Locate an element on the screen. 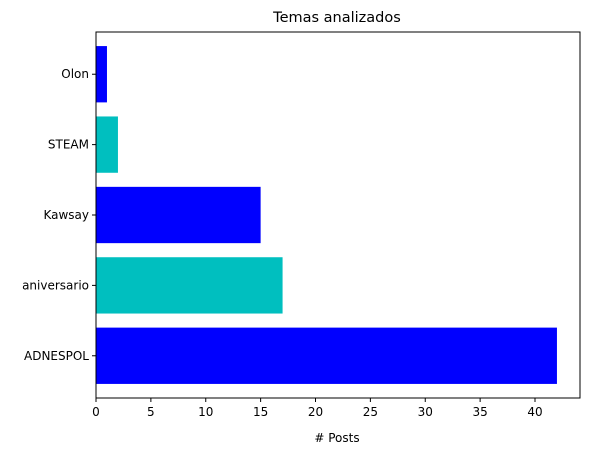 The width and height of the screenshot is (603, 457). bar-aniversario is located at coordinates (189, 285).